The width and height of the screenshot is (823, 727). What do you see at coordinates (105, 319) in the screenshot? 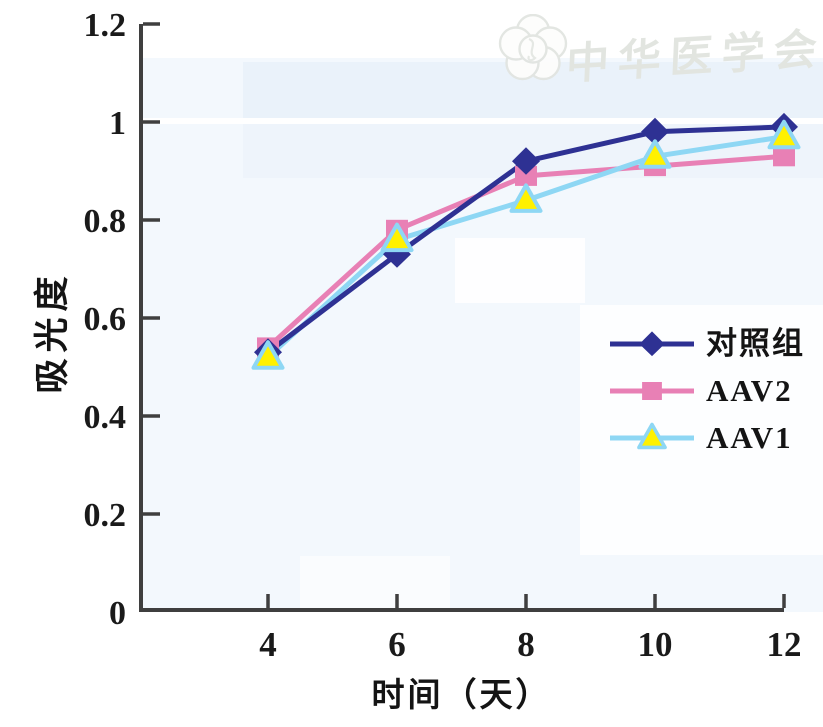
I see `y-tick-label: 0.6` at bounding box center [105, 319].